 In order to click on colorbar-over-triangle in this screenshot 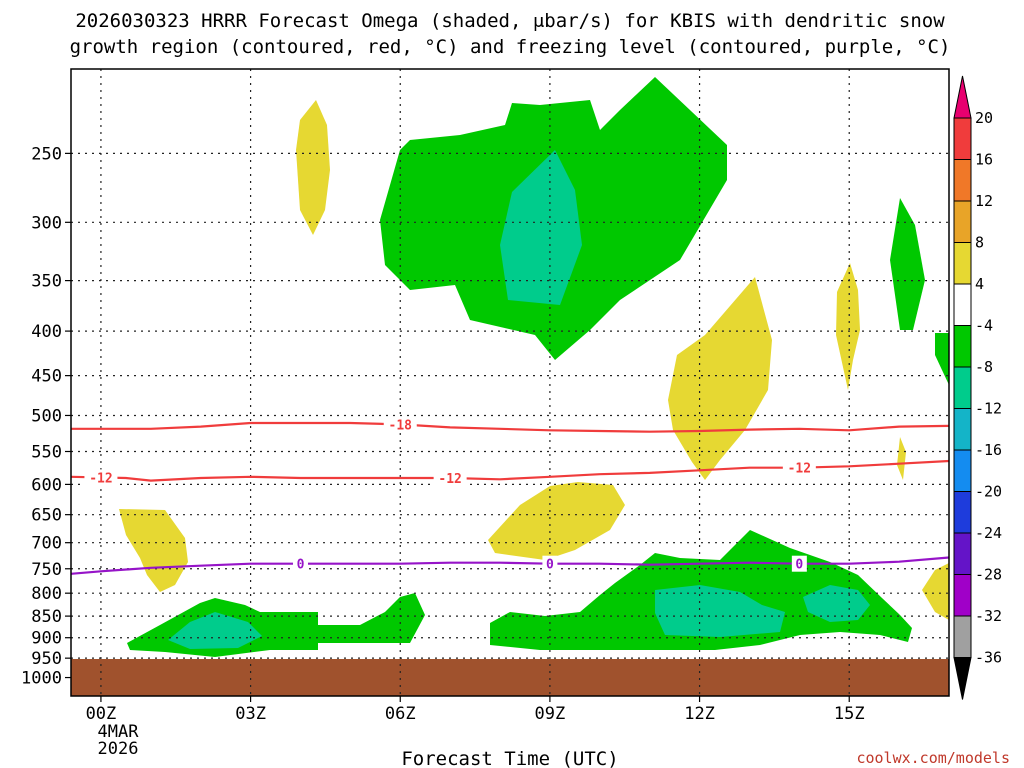, I will do `click(962, 97)`.